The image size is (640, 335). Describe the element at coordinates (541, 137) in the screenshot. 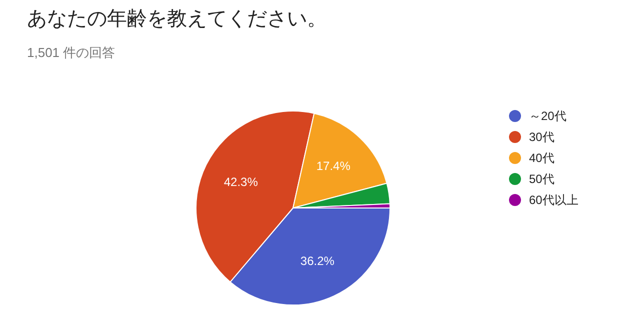

I see `legend-label: 30代` at that location.